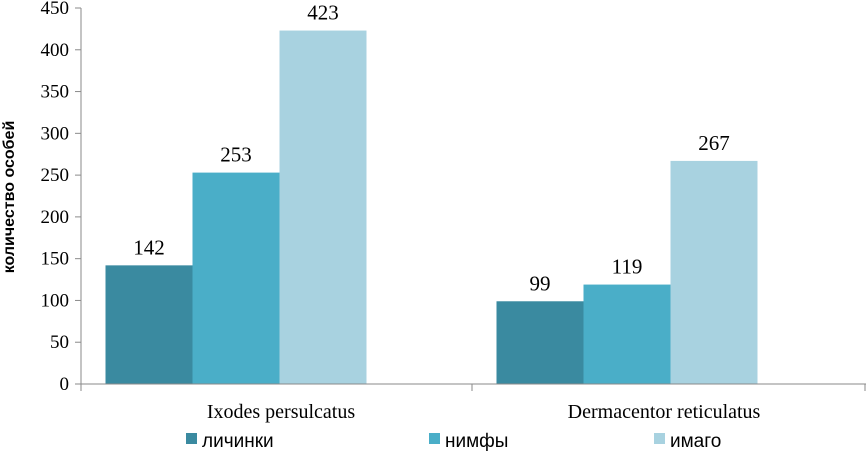  What do you see at coordinates (627, 267) in the screenshot?
I see `data-label: 119` at bounding box center [627, 267].